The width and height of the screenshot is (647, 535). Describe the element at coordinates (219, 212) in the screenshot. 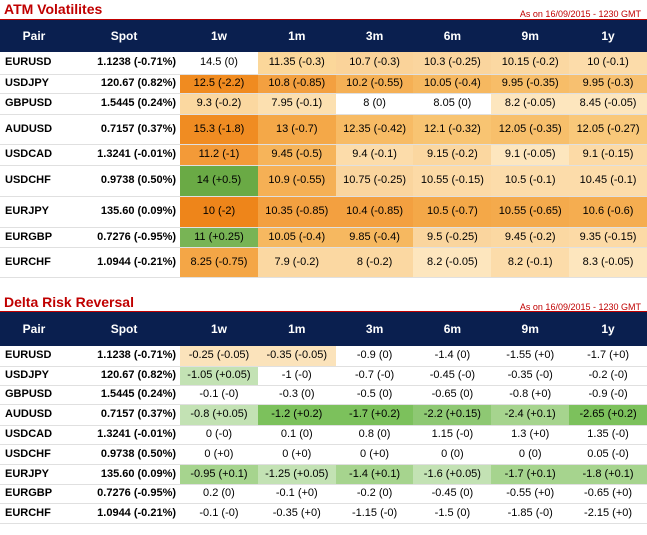

I see `value-cell: 10 (-2)` at that location.